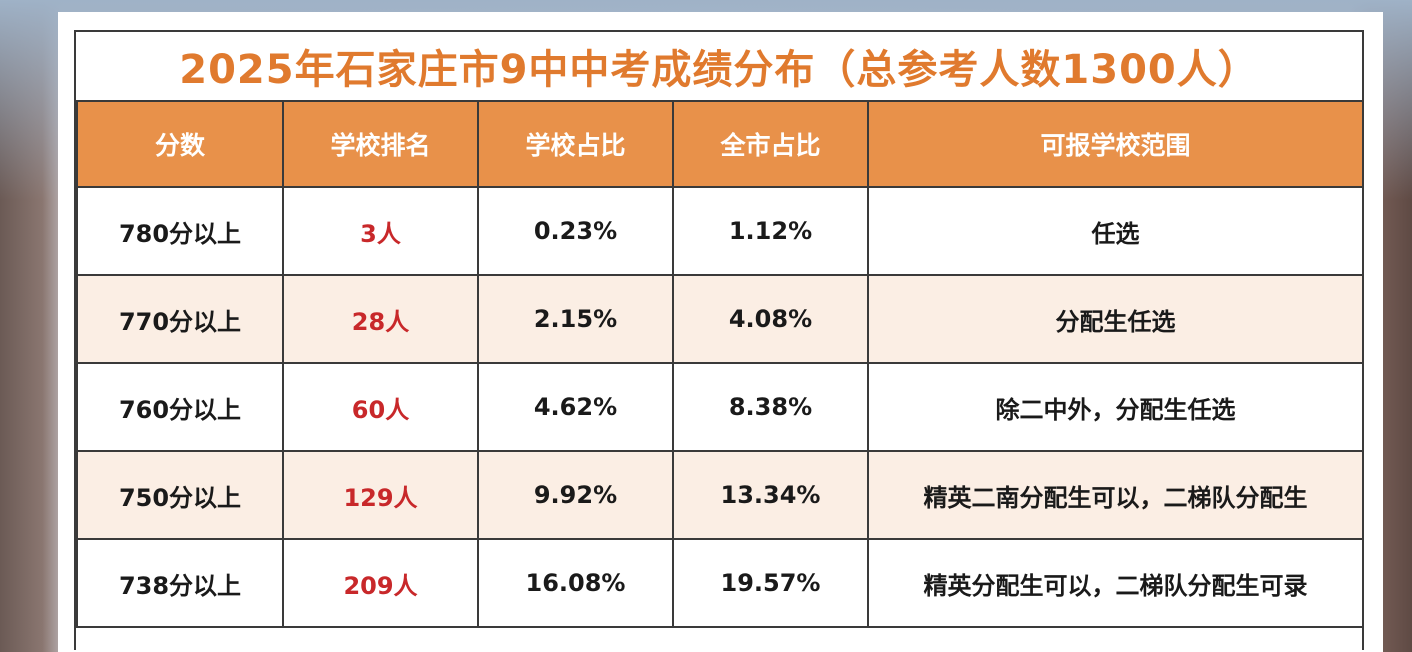  Describe the element at coordinates (380, 319) in the screenshot. I see `cell-rank: 28人` at that location.